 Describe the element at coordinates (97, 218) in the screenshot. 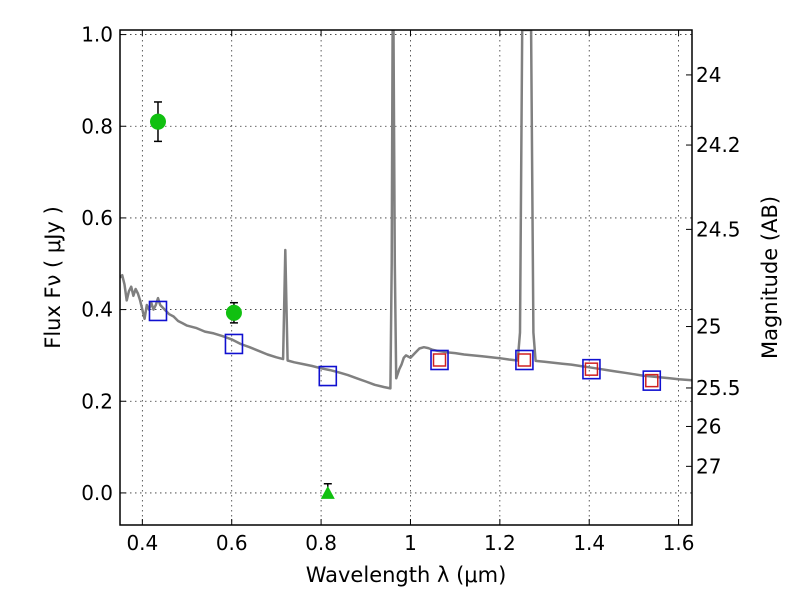

I see `y-tick-label: 0.6` at that location.